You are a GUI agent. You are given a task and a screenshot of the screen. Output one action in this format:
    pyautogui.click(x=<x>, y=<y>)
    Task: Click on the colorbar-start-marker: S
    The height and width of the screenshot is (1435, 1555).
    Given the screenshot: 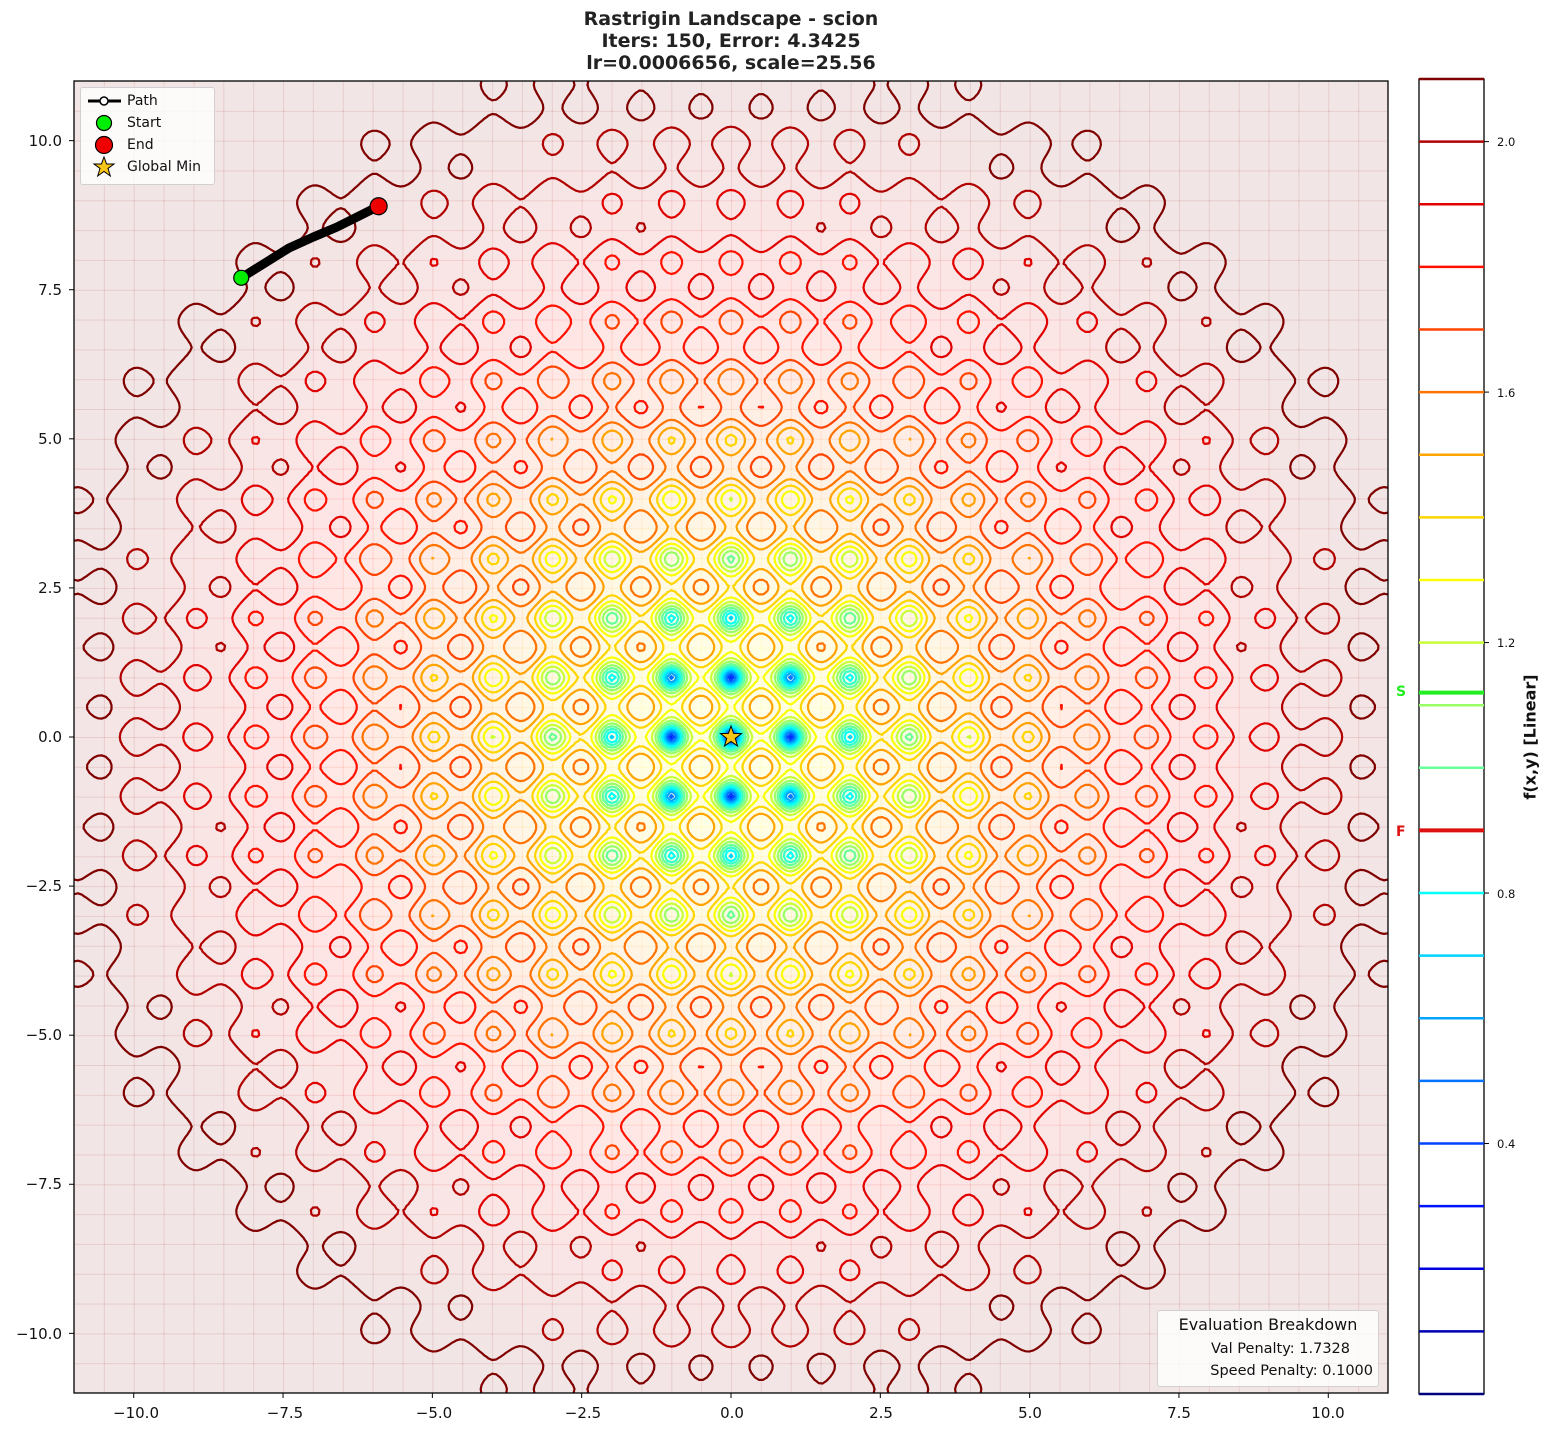 What is the action you would take?
    pyautogui.click(x=1401, y=692)
    